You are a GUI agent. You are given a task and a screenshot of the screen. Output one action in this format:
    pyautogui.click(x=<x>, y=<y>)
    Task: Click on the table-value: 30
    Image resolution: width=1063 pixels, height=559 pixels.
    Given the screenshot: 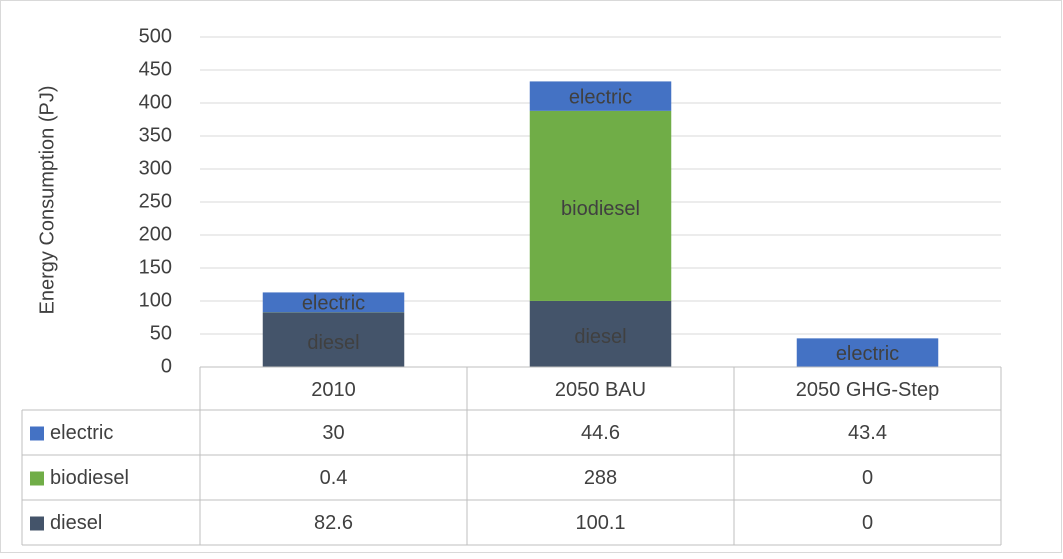 What is the action you would take?
    pyautogui.click(x=333, y=433)
    